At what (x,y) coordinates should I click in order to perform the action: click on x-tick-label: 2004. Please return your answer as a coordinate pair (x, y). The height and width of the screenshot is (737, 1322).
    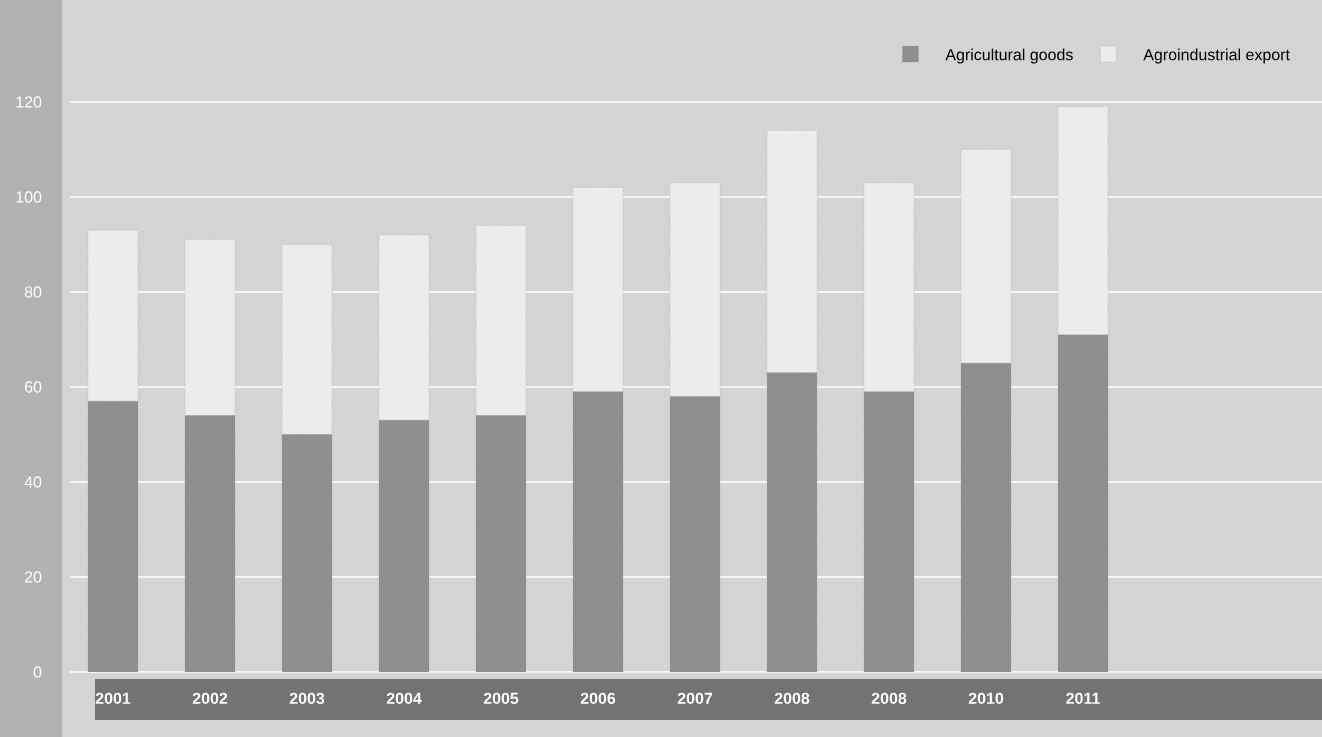
    Looking at the image, I should click on (404, 698).